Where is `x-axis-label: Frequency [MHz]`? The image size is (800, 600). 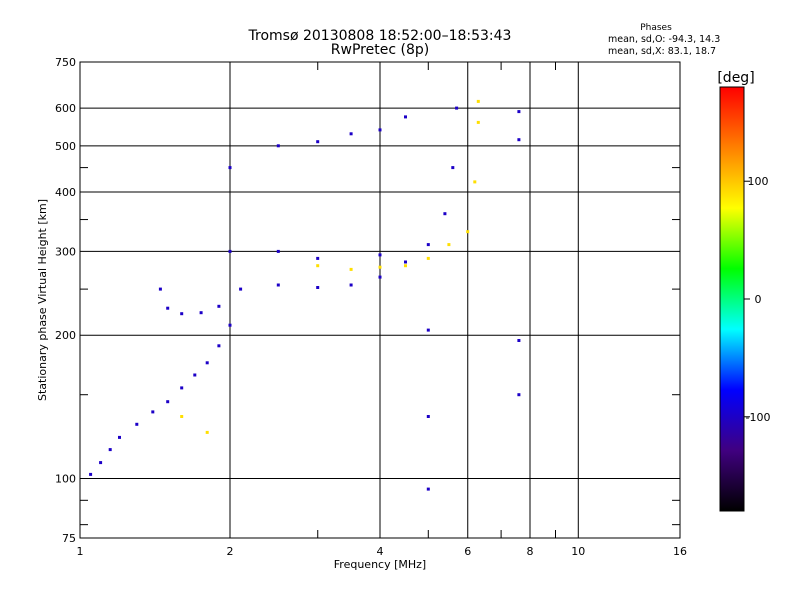 x-axis-label: Frequency [MHz] is located at coordinates (380, 564).